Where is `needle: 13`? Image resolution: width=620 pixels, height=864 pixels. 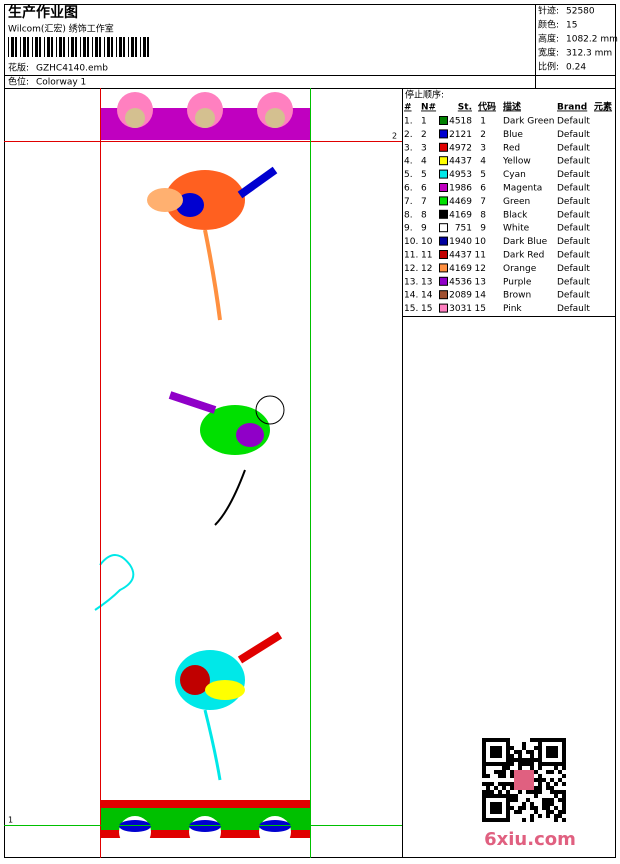
needle: 13 is located at coordinates (426, 282).